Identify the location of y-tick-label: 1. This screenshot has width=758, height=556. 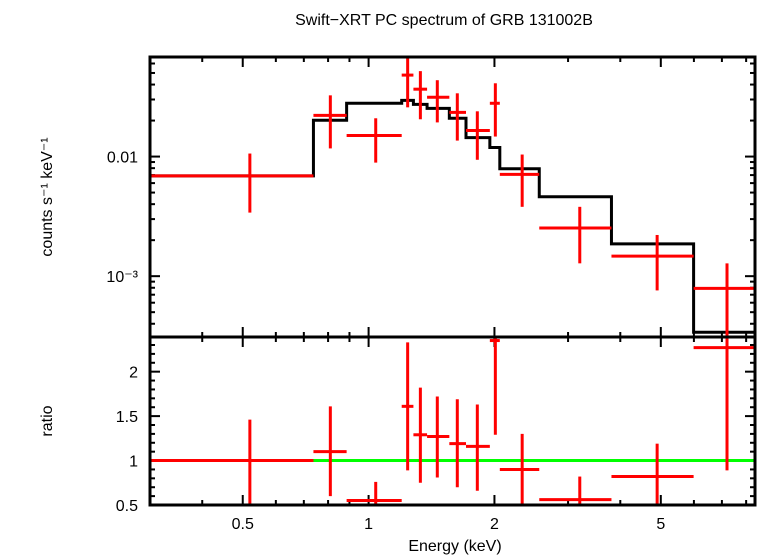
(133, 462).